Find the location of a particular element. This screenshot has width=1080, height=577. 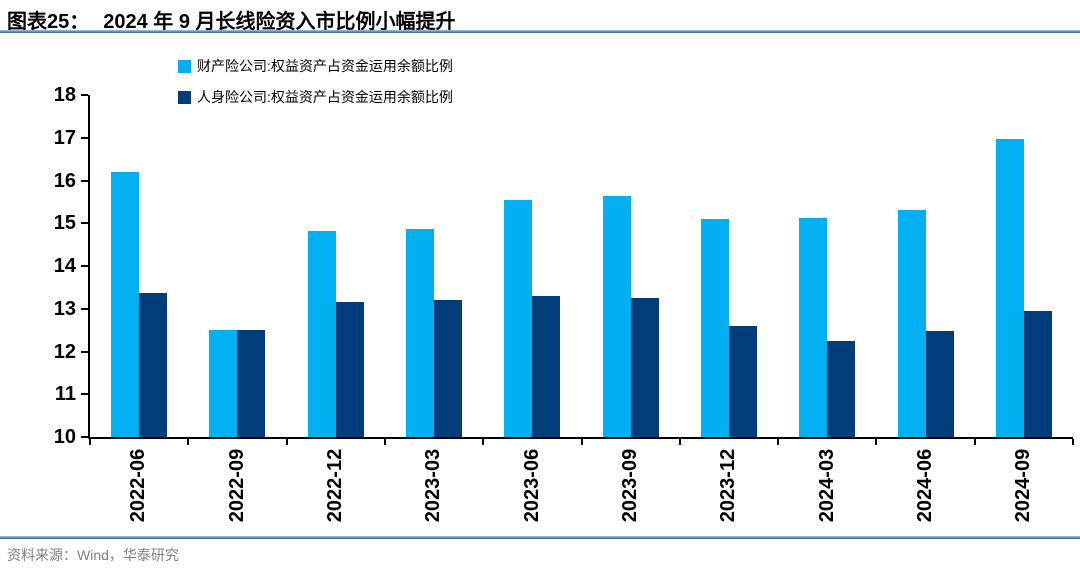

figure-title: 图表25： 2024 年 9 月长线险资入市比例小幅提升 is located at coordinates (231, 19).